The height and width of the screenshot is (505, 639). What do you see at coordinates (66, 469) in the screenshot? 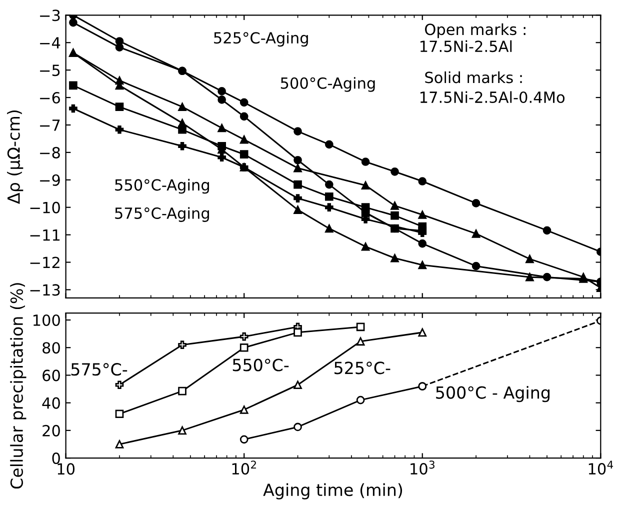
I see `x-tick-label: 10` at bounding box center [66, 469].